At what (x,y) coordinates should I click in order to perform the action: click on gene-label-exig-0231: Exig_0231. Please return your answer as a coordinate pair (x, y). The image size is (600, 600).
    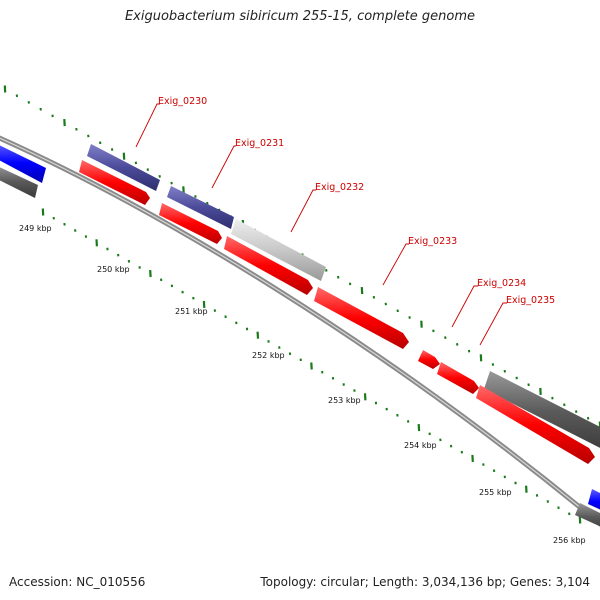
    Looking at the image, I should click on (259, 143).